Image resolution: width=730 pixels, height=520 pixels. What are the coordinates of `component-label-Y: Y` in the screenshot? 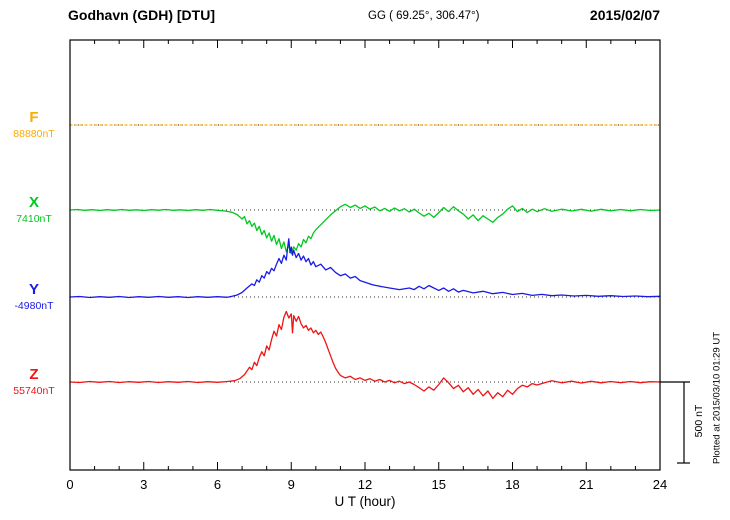 It's located at (33, 289).